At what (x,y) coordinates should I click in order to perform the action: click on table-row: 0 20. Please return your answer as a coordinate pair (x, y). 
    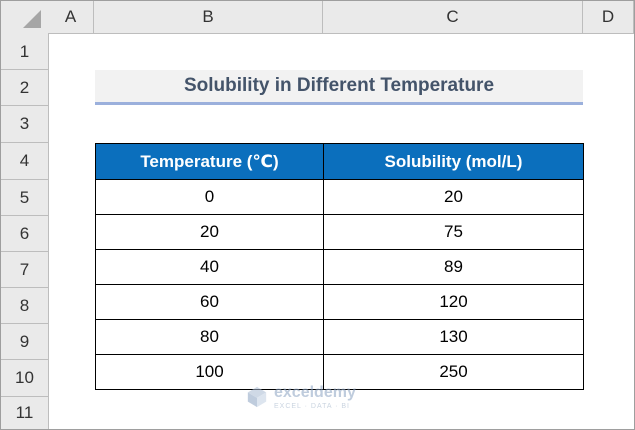
    Looking at the image, I should click on (339, 197).